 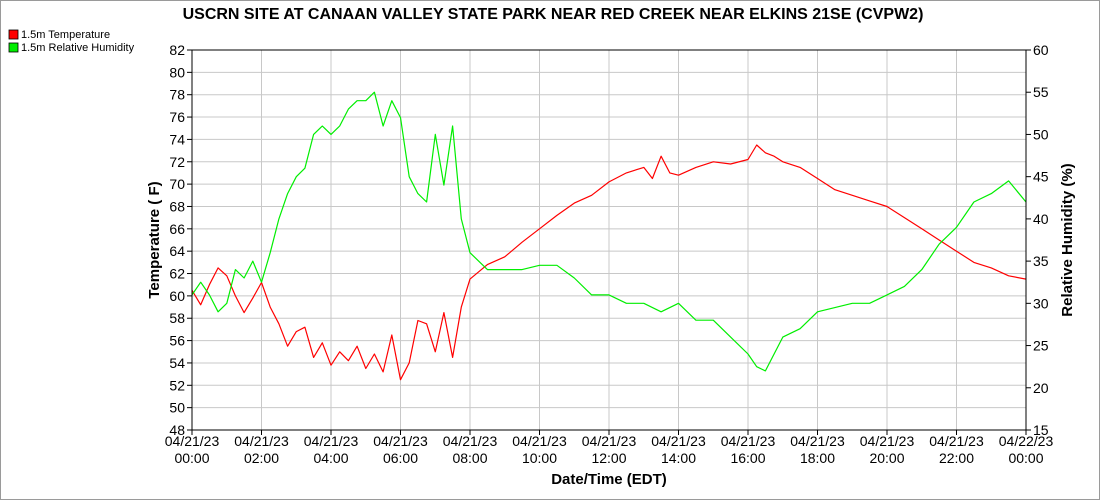 What do you see at coordinates (886, 458) in the screenshot?
I see `x-tick-label-time: 20:00` at bounding box center [886, 458].